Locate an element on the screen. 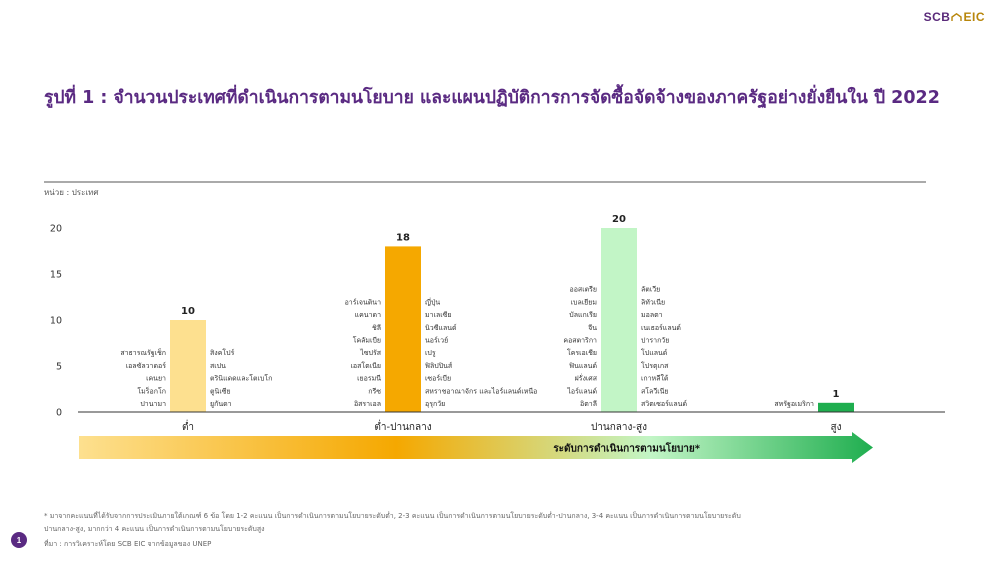 The image size is (999, 562). country-label: อิสราเอล is located at coordinates (367, 404).